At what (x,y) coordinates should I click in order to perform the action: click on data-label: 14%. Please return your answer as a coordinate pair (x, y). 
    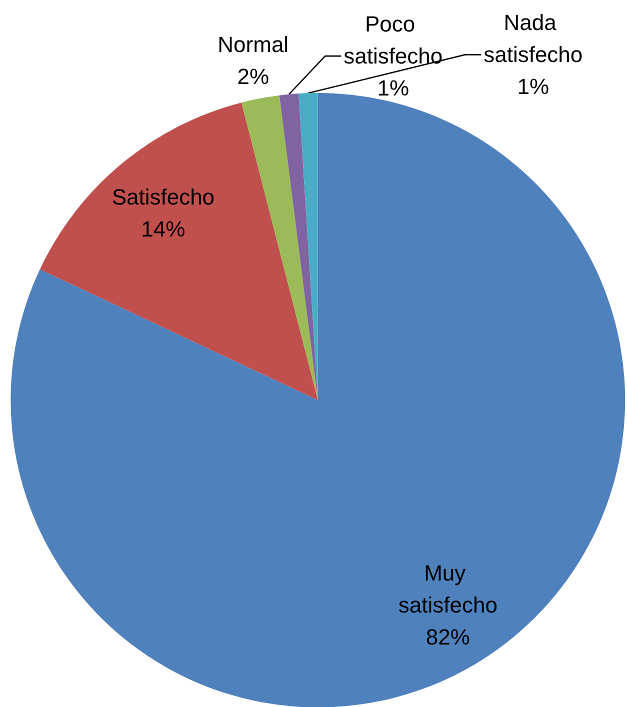
    Looking at the image, I should click on (163, 229).